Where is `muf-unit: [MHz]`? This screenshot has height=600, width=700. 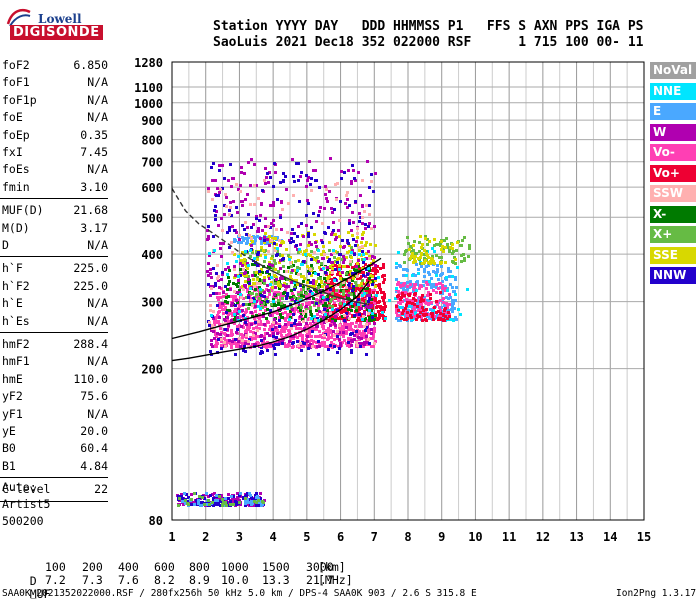 muf-unit: [MHz] is located at coordinates (335, 580).